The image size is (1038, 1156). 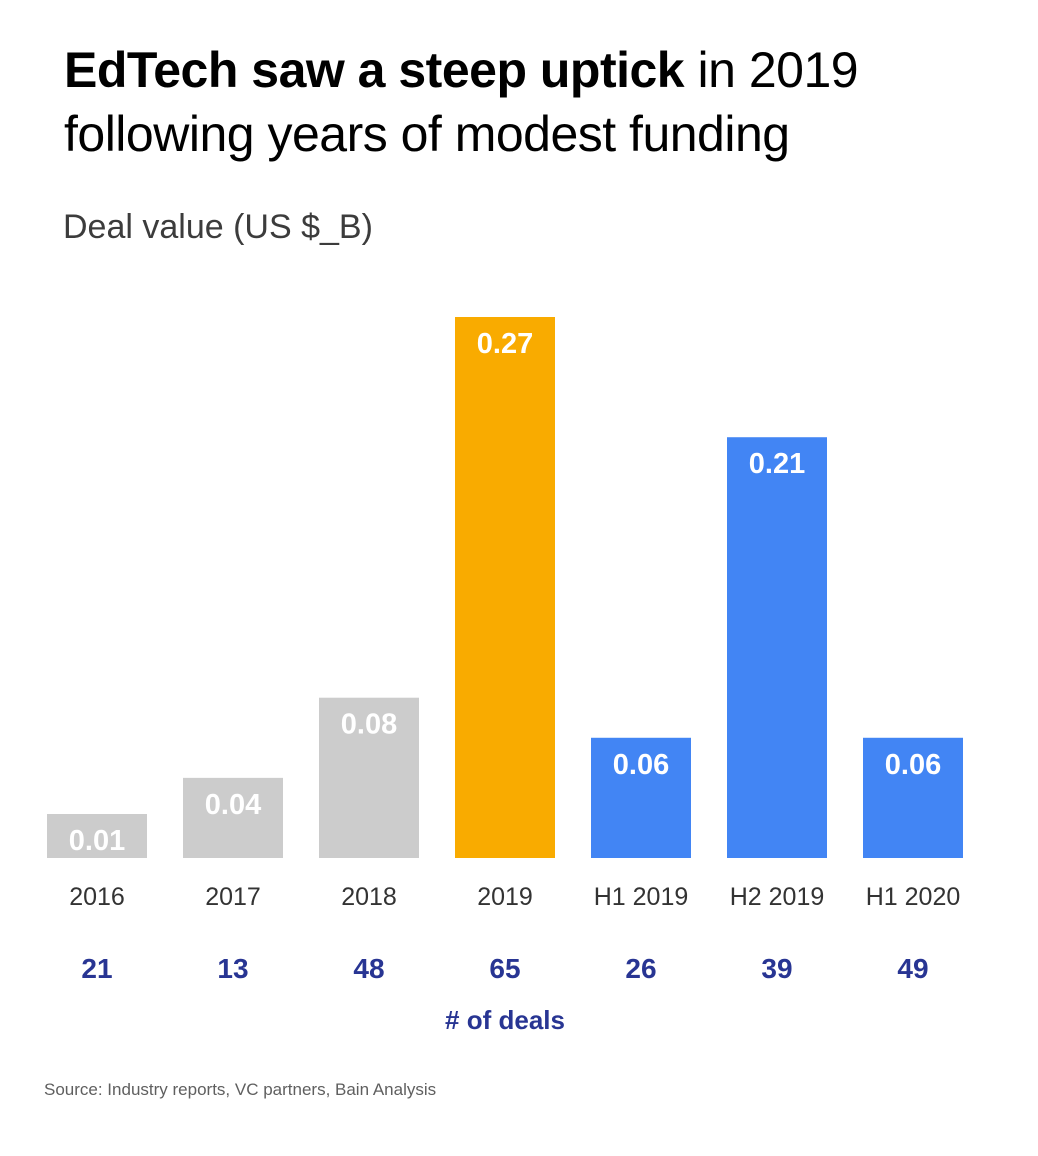 What do you see at coordinates (913, 765) in the screenshot?
I see `bar-value-label-6: 0.06` at bounding box center [913, 765].